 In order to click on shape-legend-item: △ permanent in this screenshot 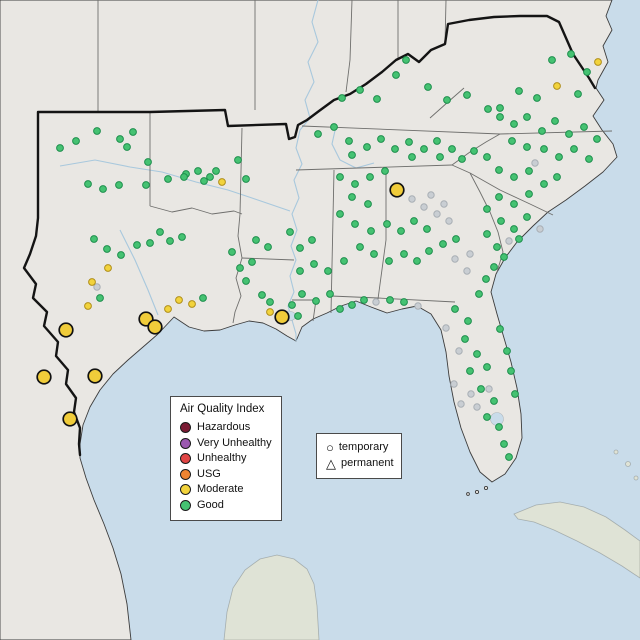, I will do `click(360, 464)`.